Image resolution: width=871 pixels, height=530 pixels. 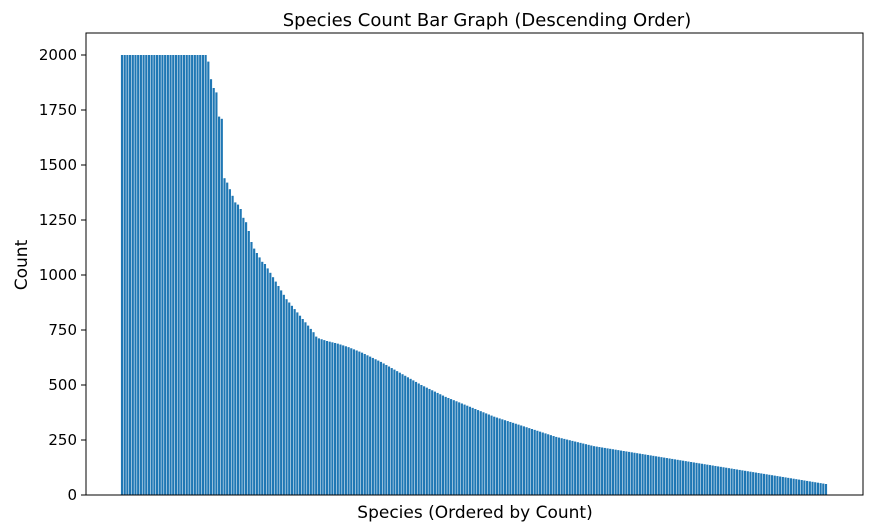 What do you see at coordinates (474, 513) in the screenshot?
I see `x-axis-label: Species (Ordered by Count)` at bounding box center [474, 513].